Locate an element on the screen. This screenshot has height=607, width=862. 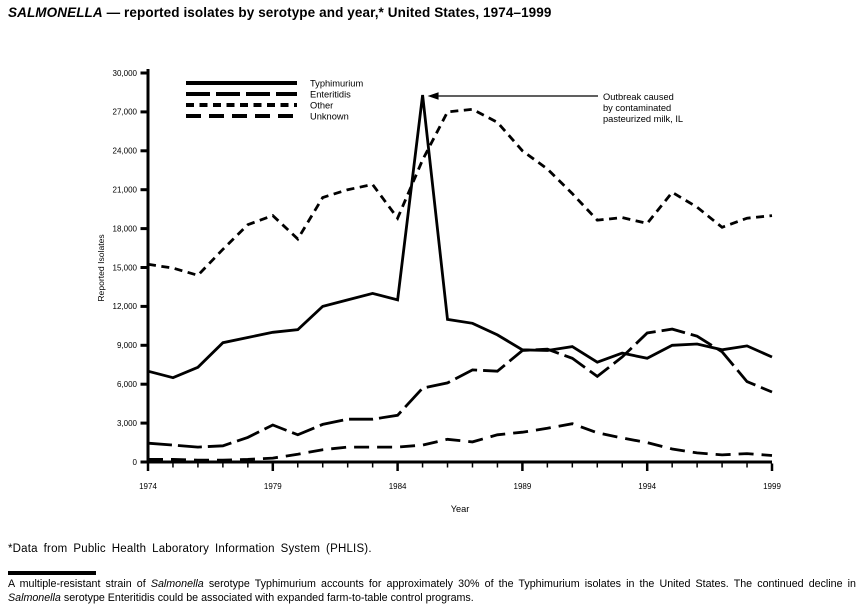
title-italic-word: SALMONELLA is located at coordinates (55, 12).